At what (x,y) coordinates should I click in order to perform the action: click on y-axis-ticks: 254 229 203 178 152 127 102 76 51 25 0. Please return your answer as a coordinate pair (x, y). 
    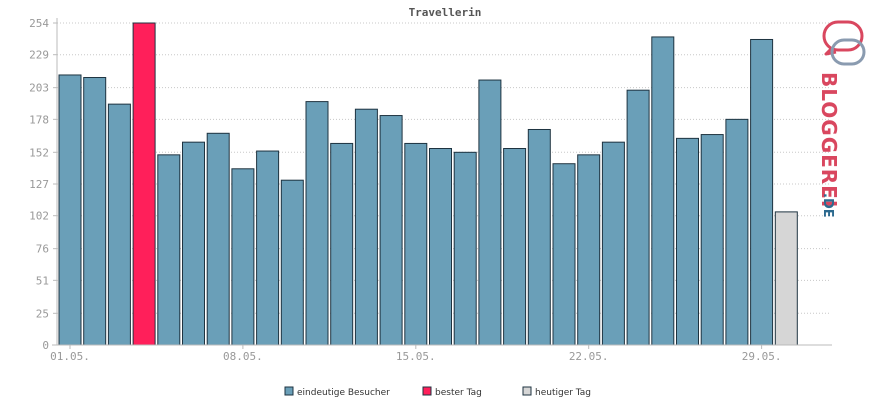
    Looking at the image, I should click on (43, 184).